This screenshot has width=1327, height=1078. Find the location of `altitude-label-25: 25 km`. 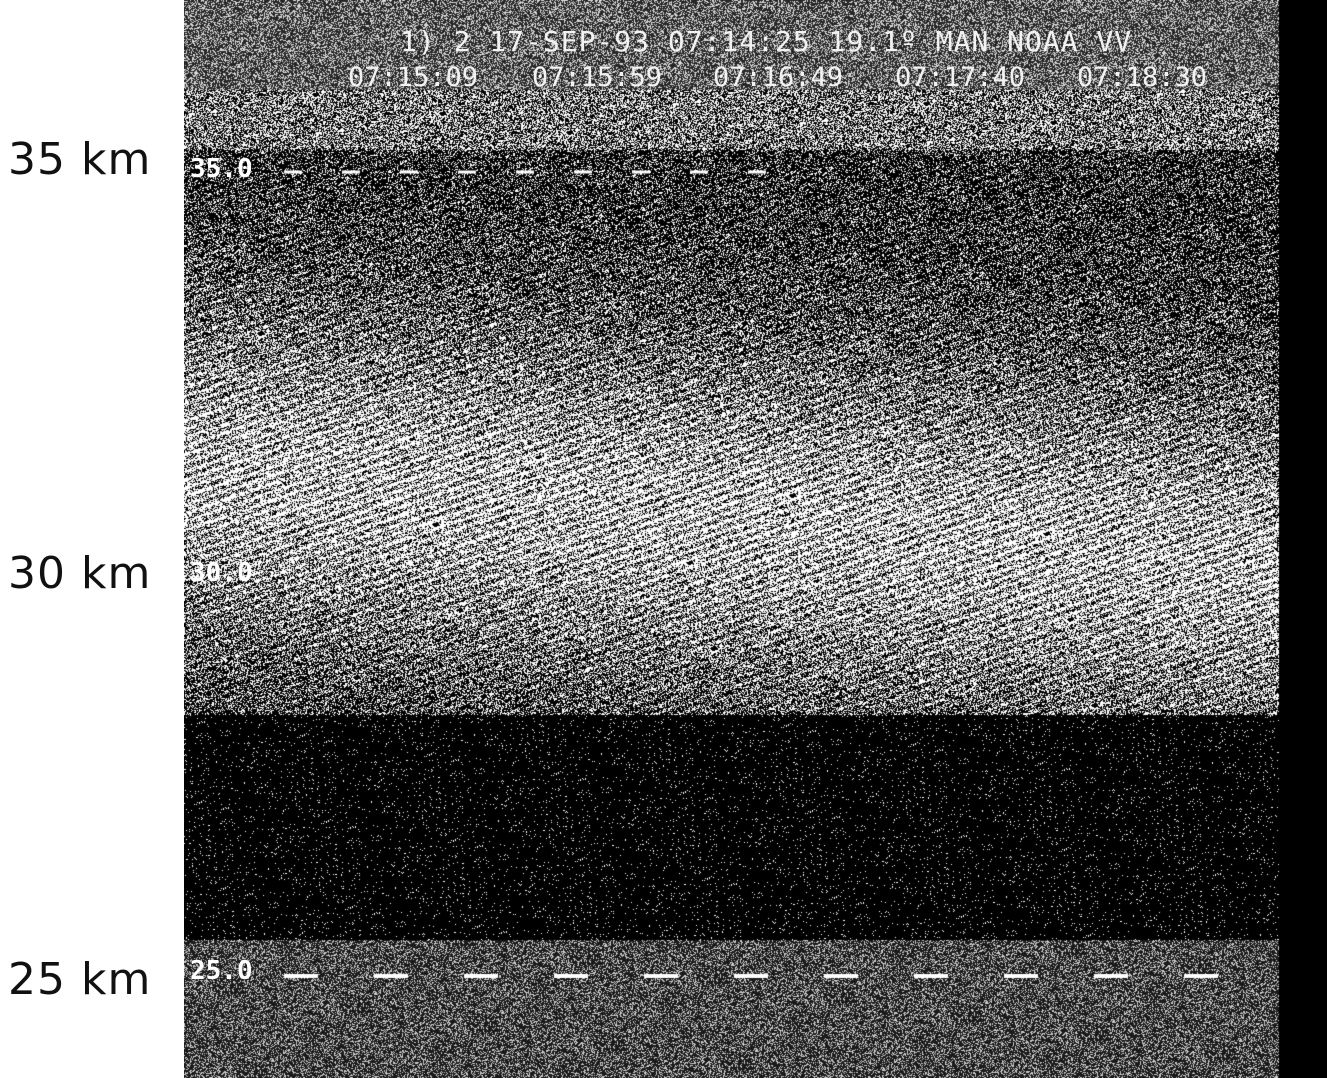

altitude-label-25: 25 km is located at coordinates (80, 979).